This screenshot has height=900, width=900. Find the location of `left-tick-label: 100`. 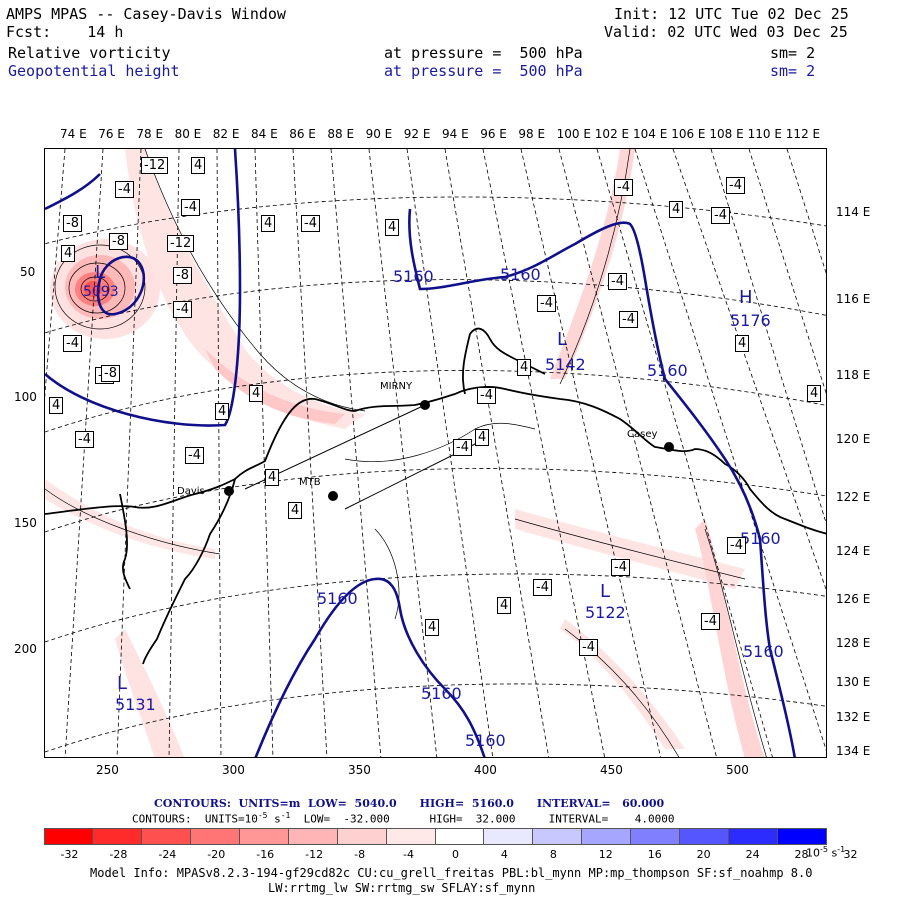

left-tick-label: 100 is located at coordinates (25, 397).